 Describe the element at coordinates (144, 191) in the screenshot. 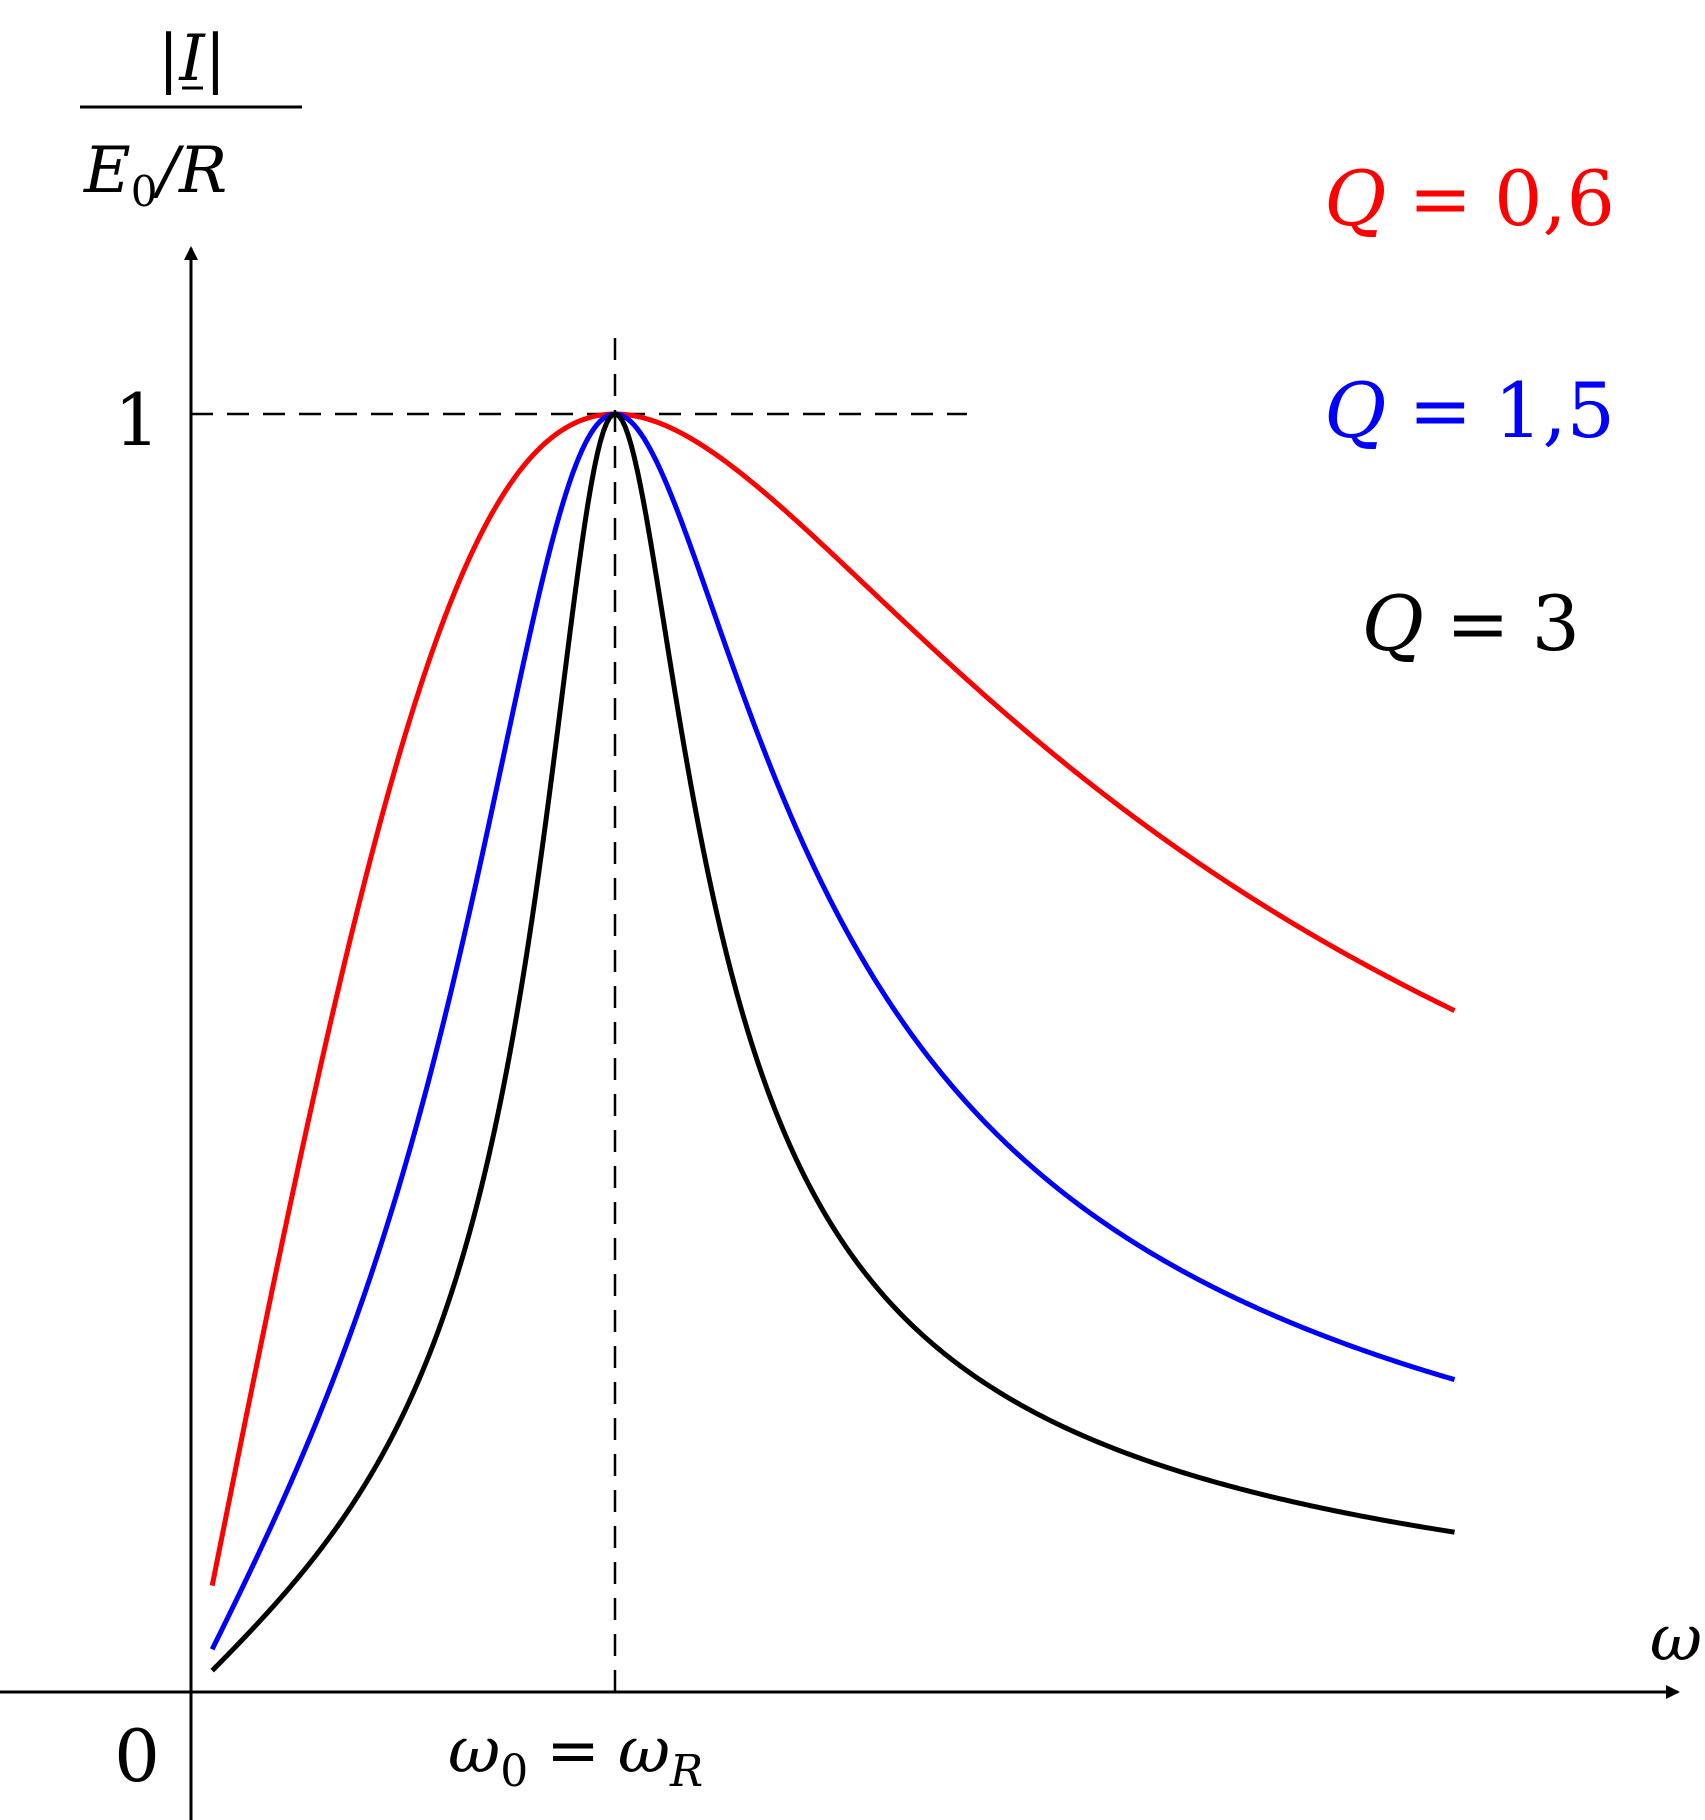

I see `y-axis-label-denominator-sub: 0` at that location.